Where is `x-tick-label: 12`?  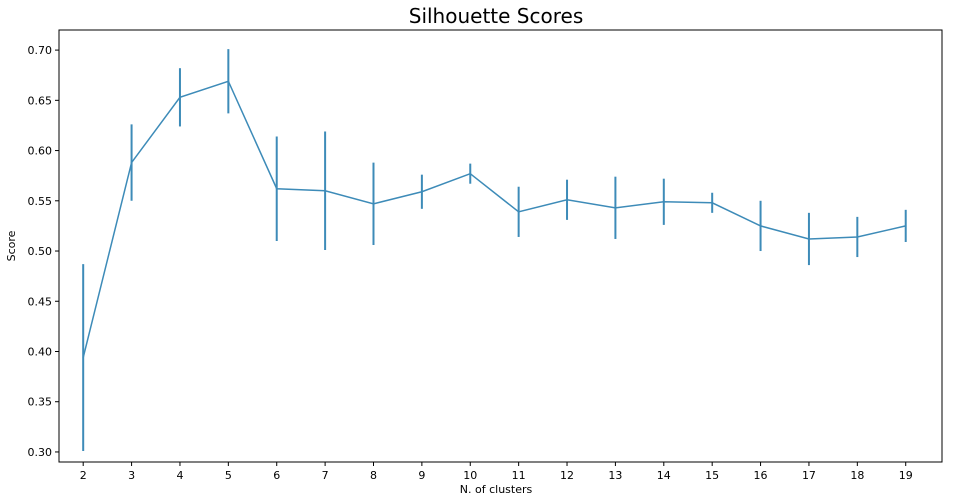 x-tick-label: 12 is located at coordinates (567, 475).